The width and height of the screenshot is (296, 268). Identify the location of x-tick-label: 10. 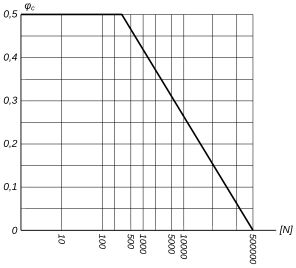
(61, 239).